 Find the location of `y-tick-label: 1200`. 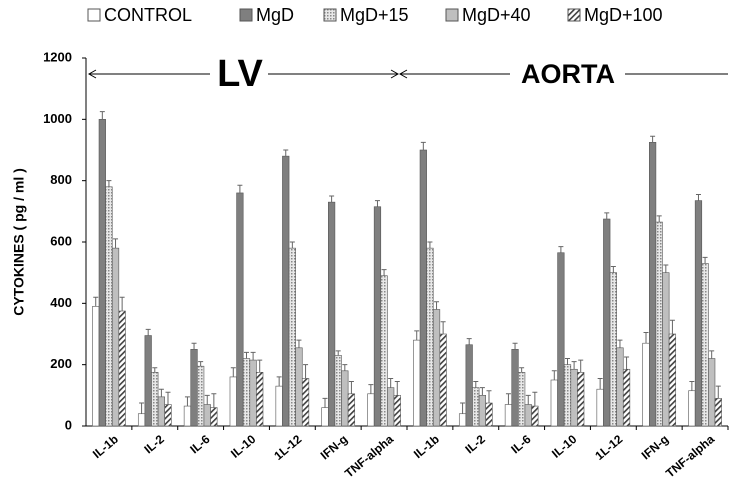

y-tick-label: 1200 is located at coordinates (57, 56).